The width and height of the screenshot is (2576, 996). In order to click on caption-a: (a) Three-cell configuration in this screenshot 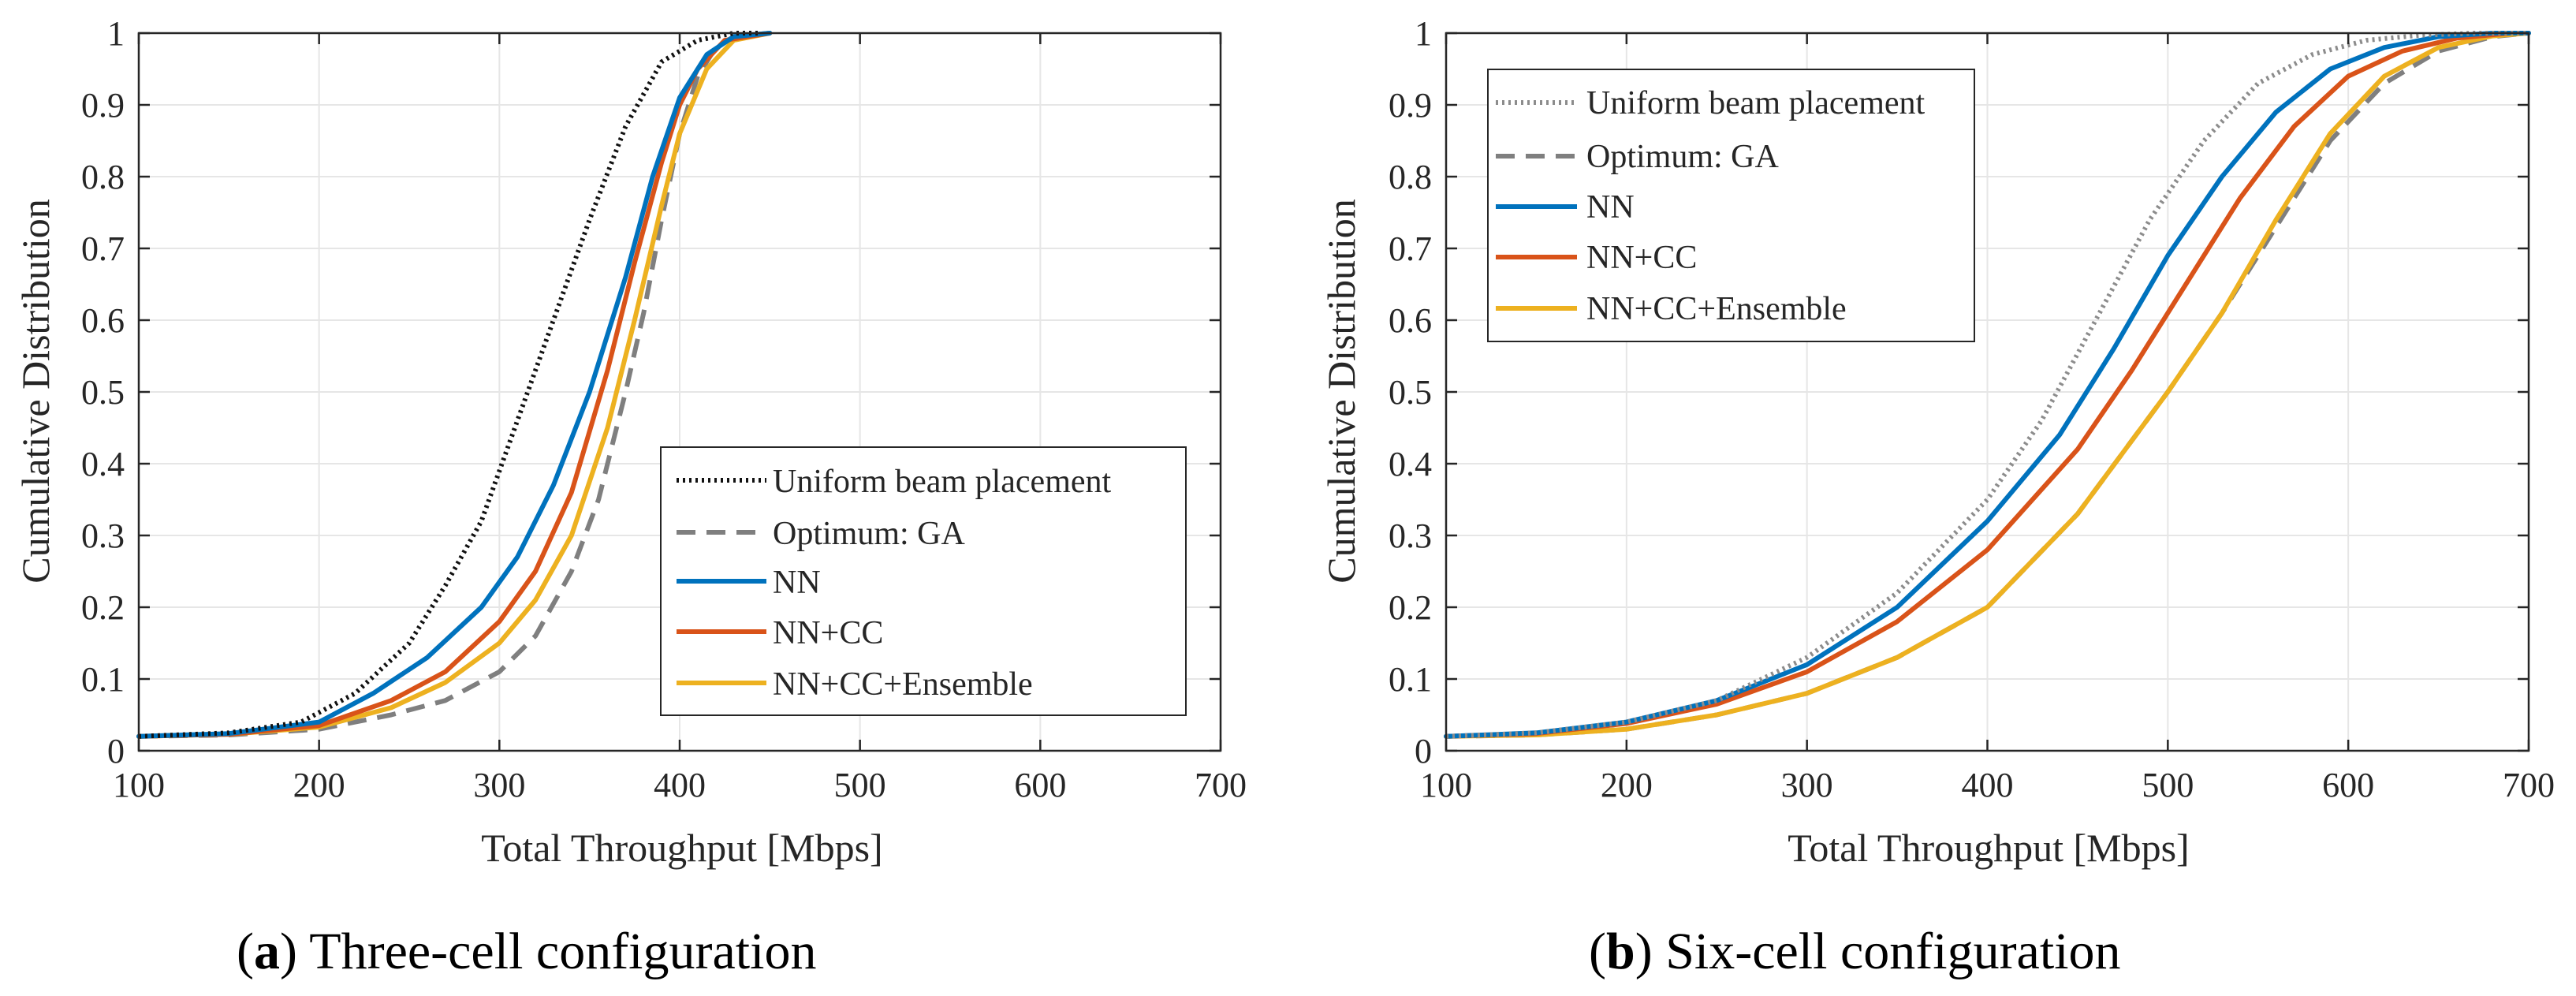, I will do `click(526, 951)`.